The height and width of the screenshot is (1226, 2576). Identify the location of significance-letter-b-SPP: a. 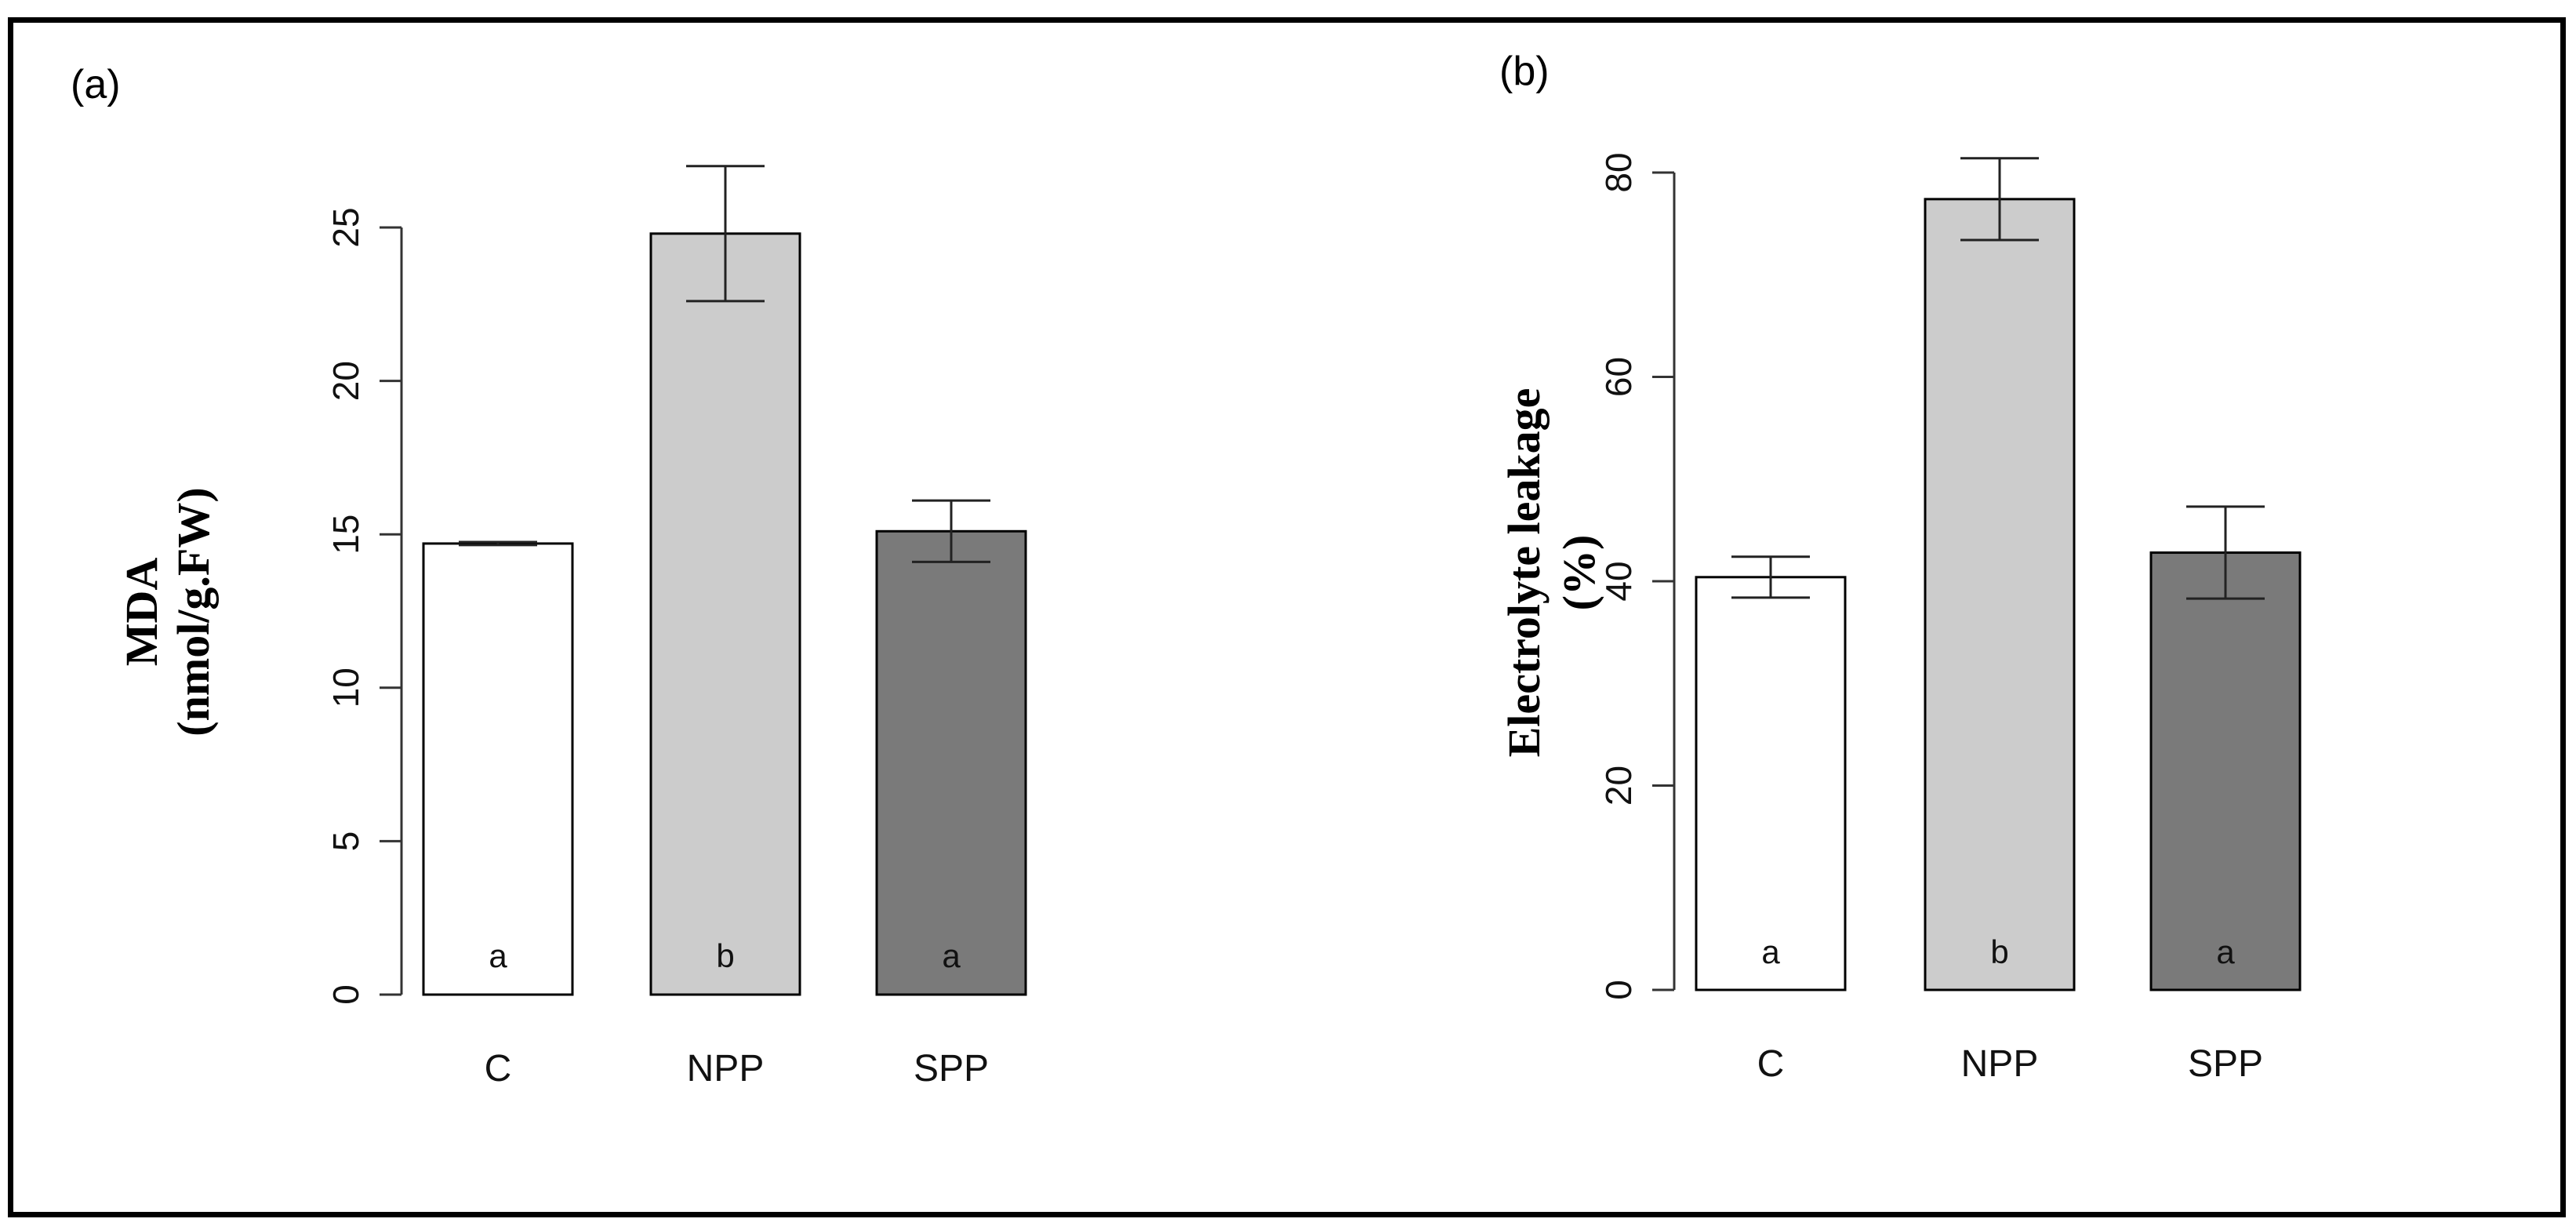
(2225, 952).